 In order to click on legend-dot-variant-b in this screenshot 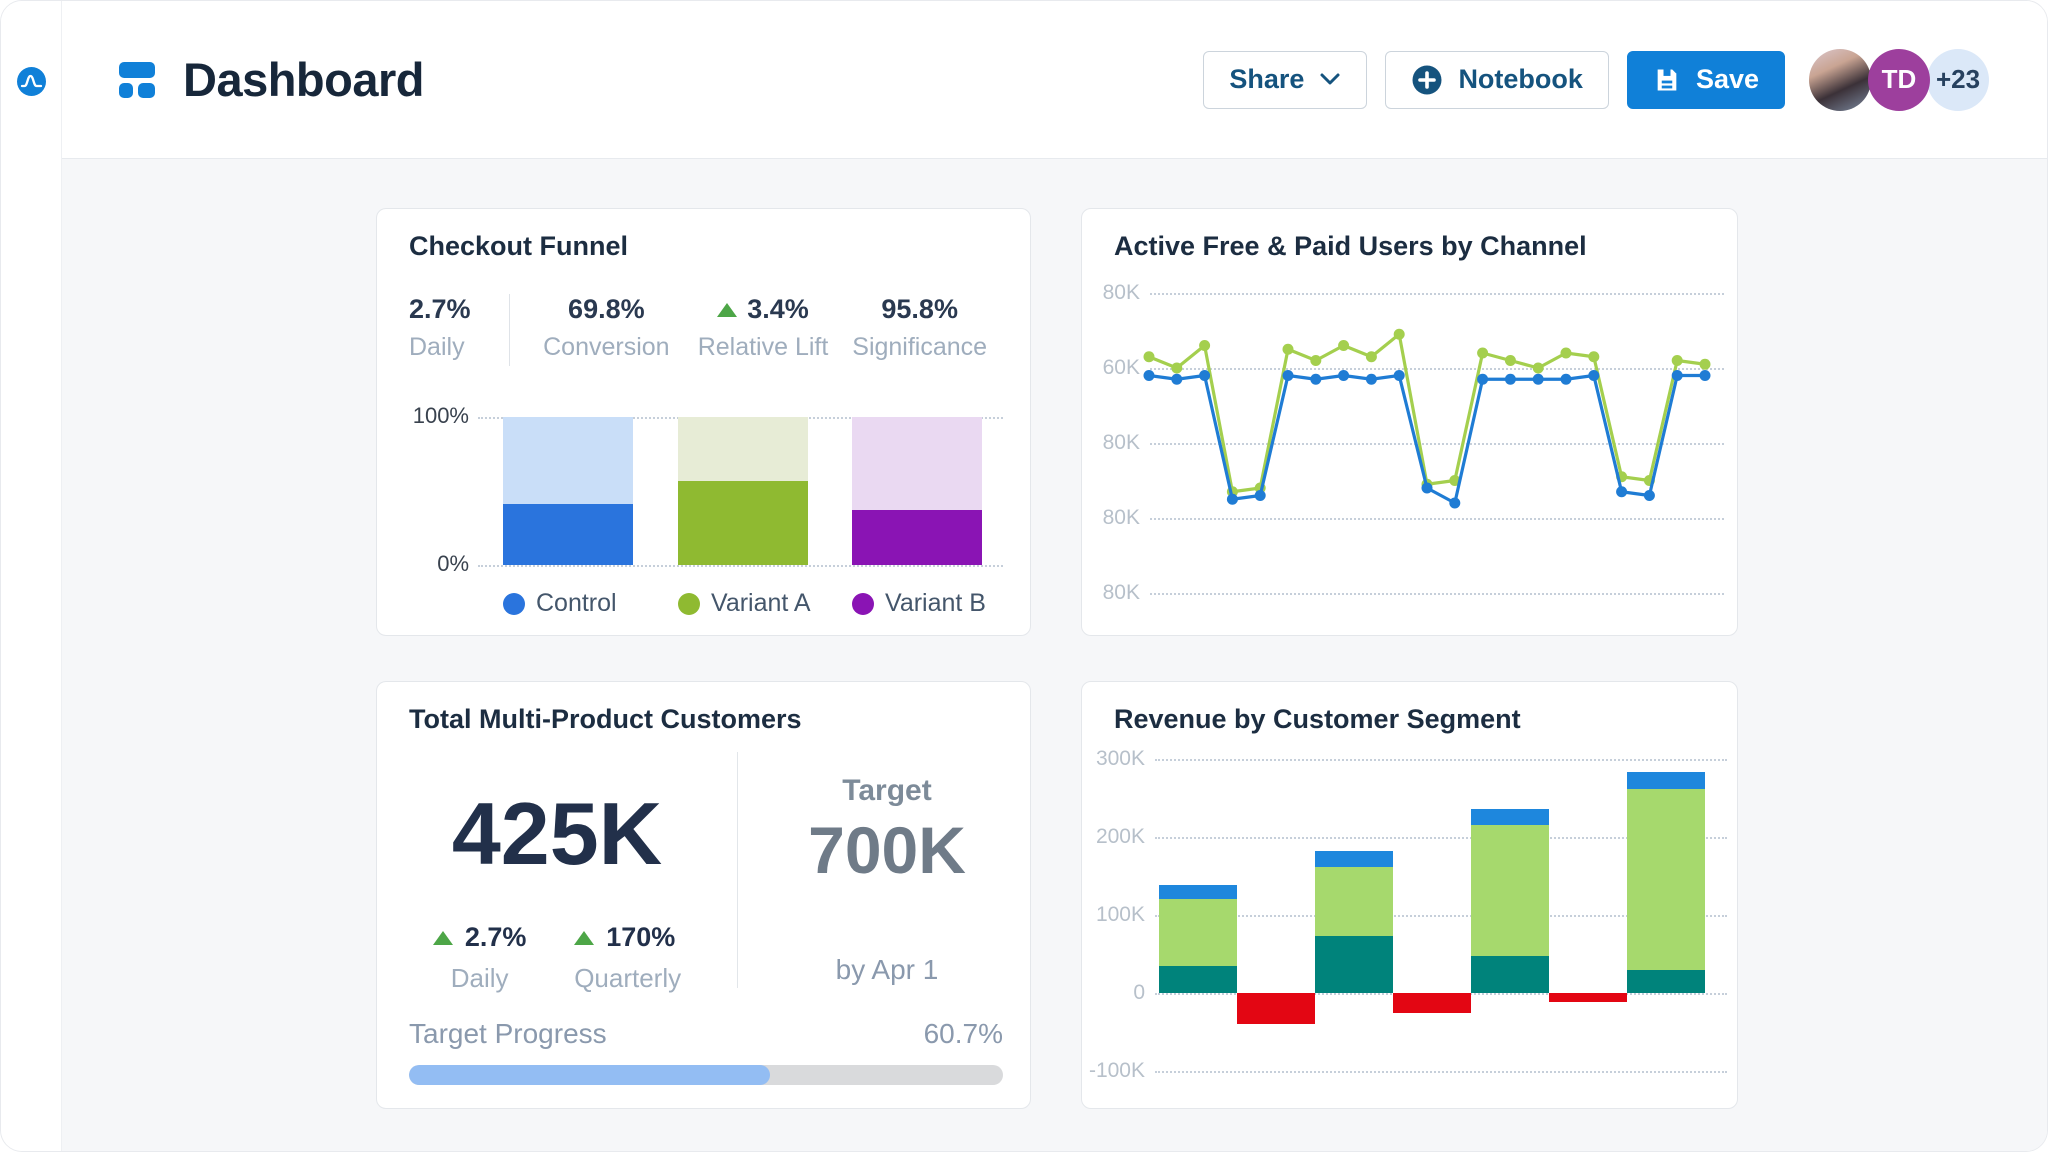, I will do `click(863, 603)`.